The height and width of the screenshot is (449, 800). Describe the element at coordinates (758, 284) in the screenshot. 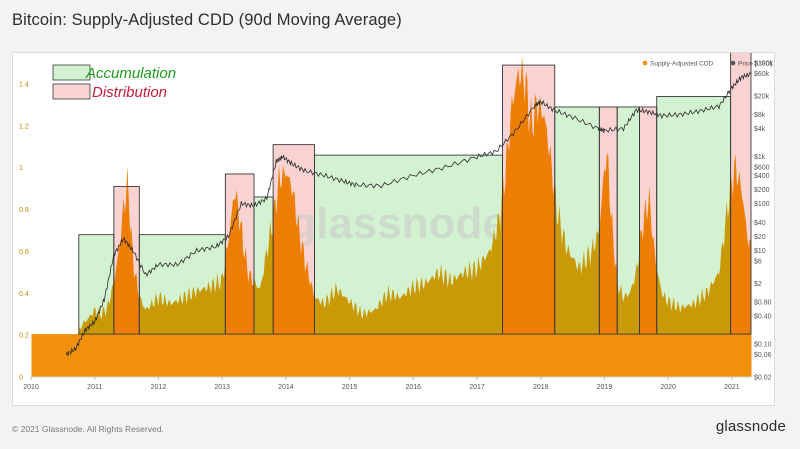

I see `y-right-tick-label-$2: $2` at that location.